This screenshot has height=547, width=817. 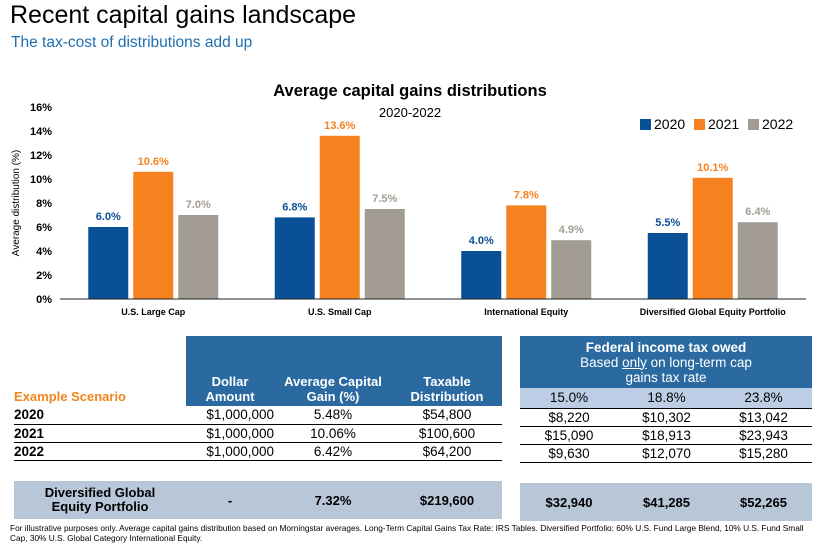 What do you see at coordinates (333, 451) in the screenshot?
I see `avg-gain-cell: 6.42%` at bounding box center [333, 451].